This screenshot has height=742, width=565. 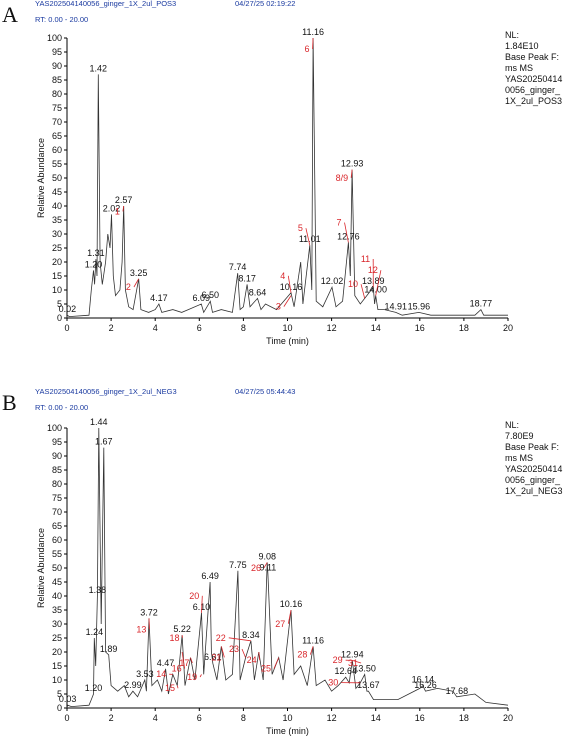 I want to click on nl-info: 7.80E9, so click(x=519, y=436).